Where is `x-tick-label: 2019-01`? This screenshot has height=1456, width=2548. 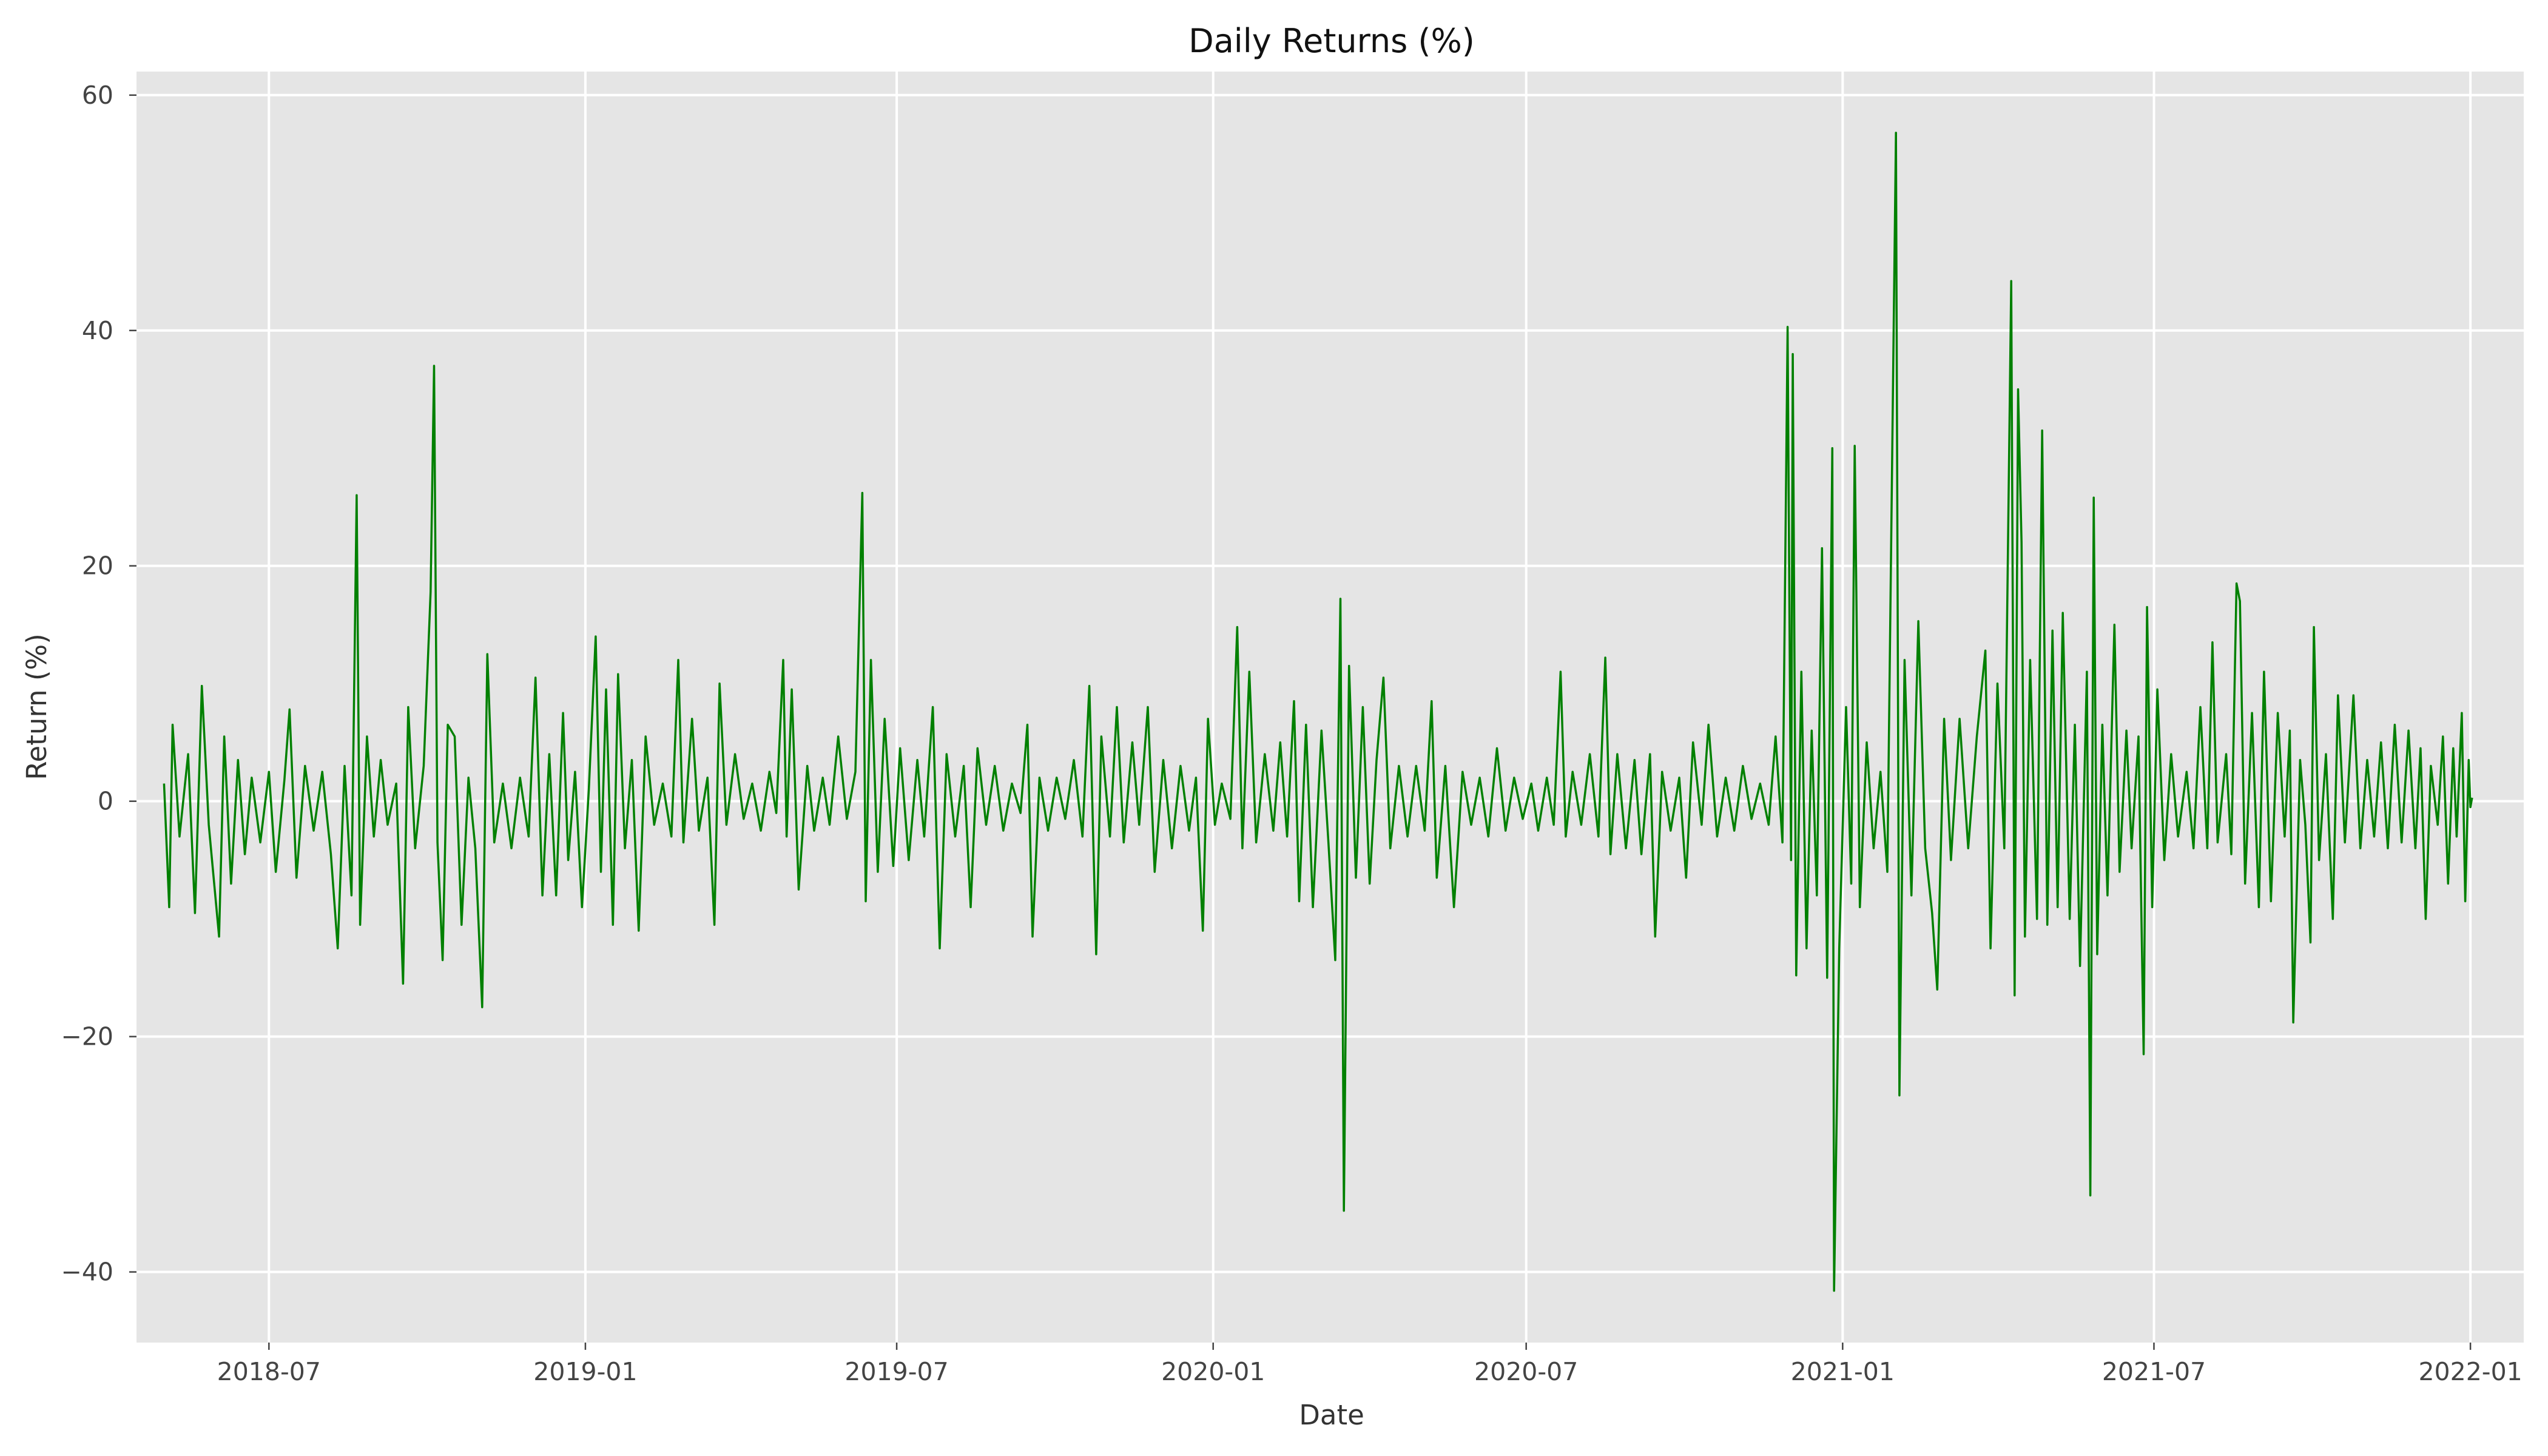
x-tick-label: 2019-01 is located at coordinates (585, 1371).